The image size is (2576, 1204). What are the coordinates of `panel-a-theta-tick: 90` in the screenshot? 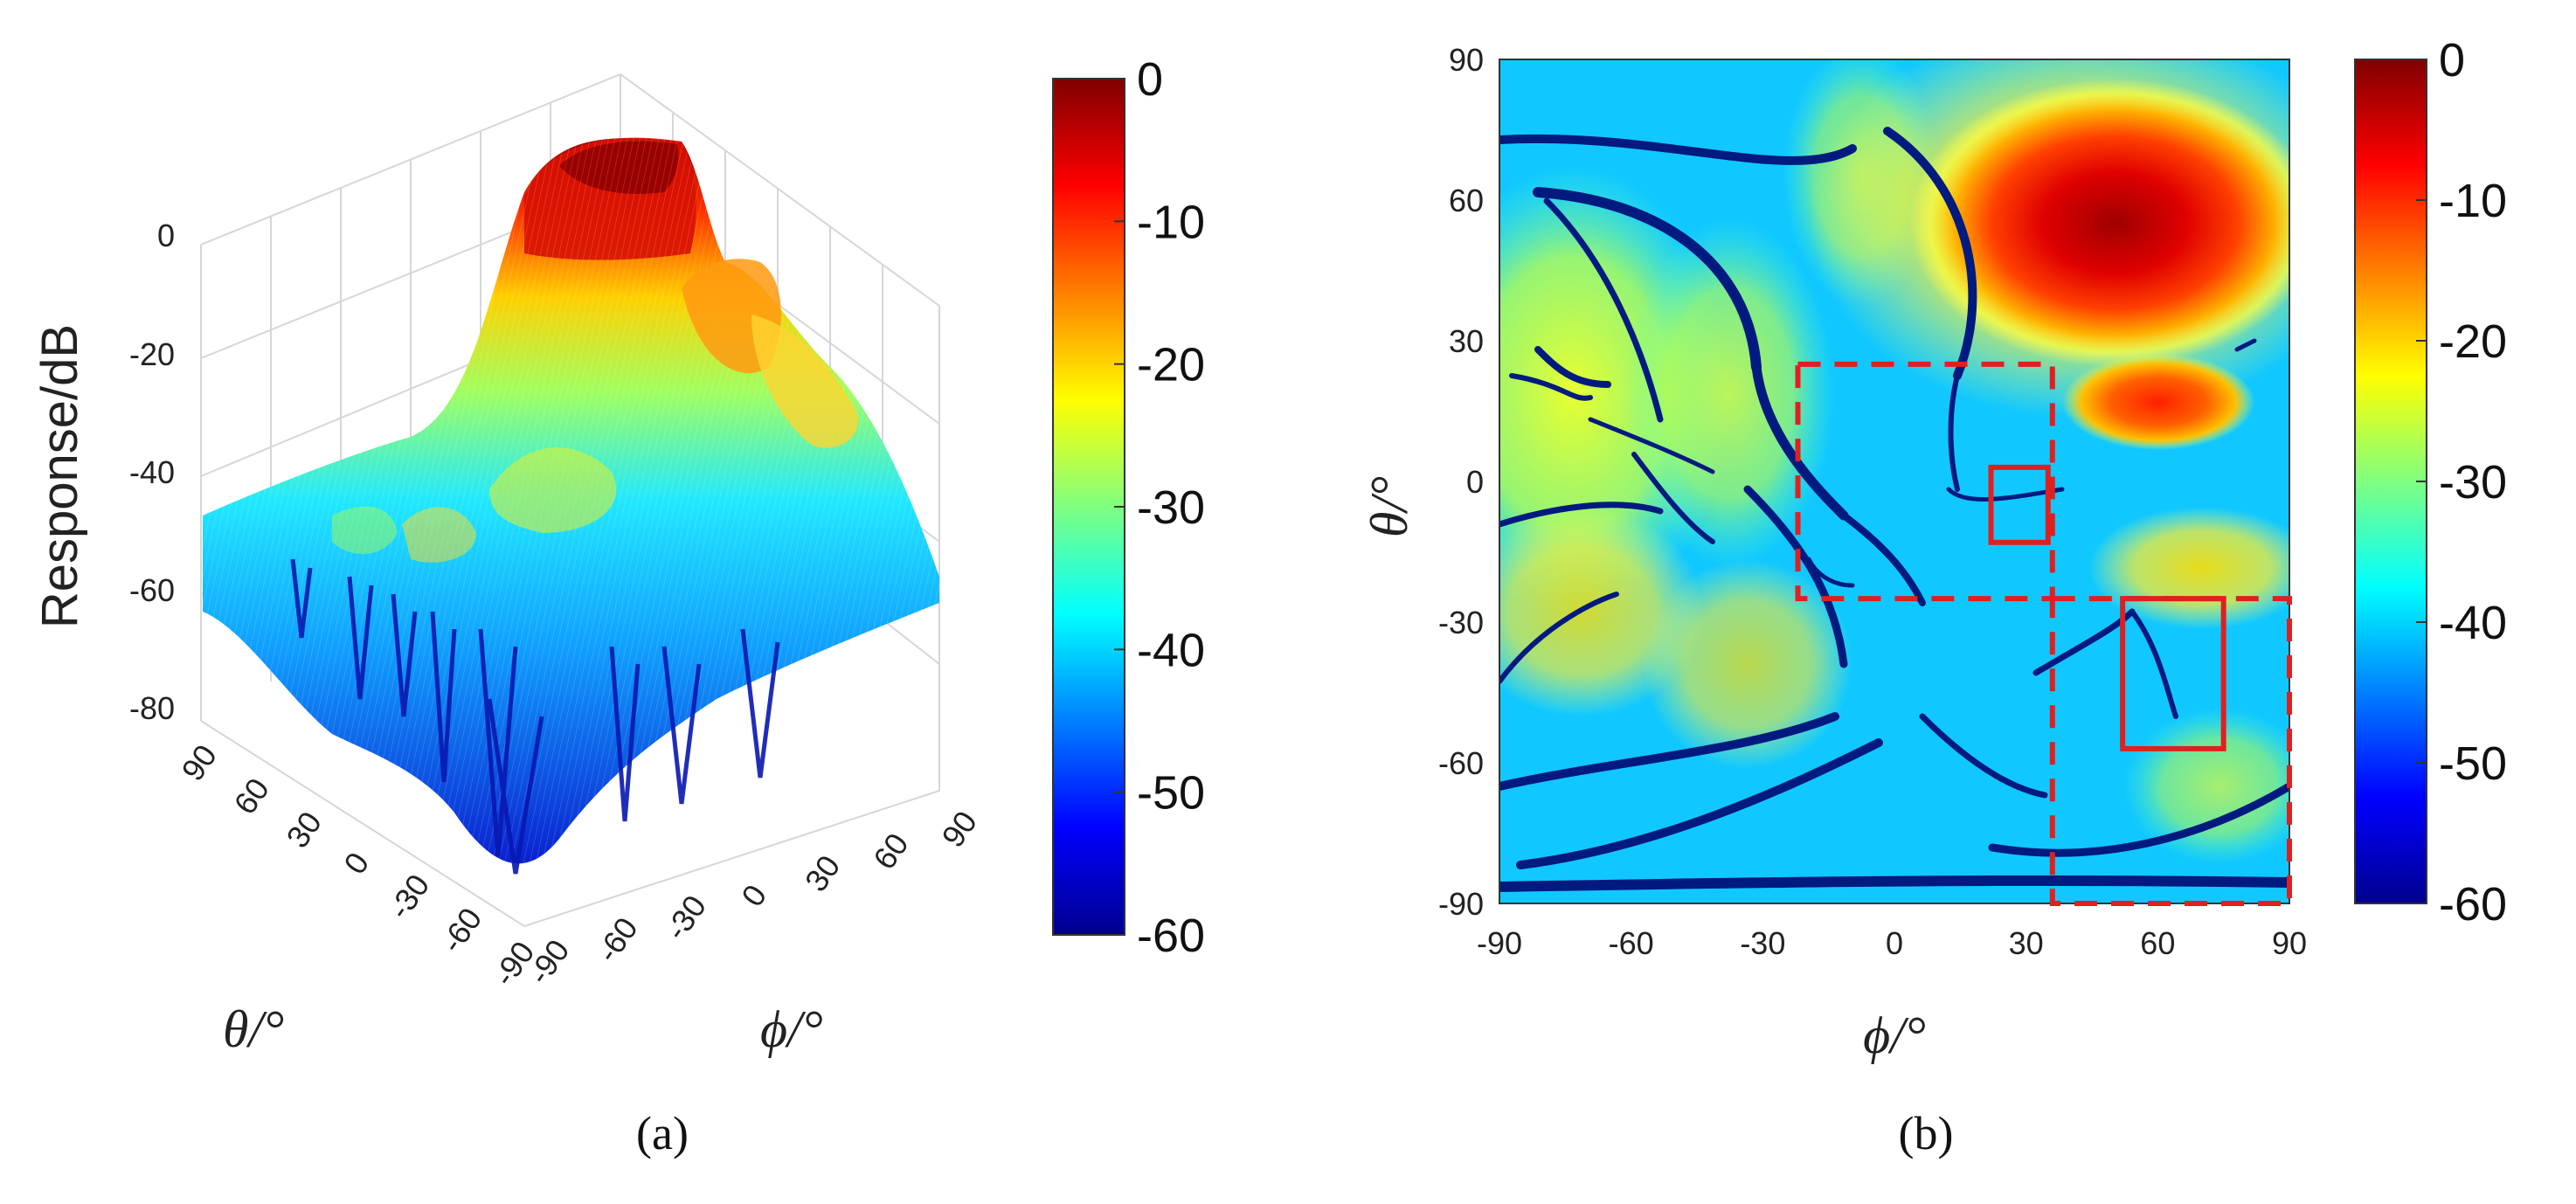 It's located at (199, 762).